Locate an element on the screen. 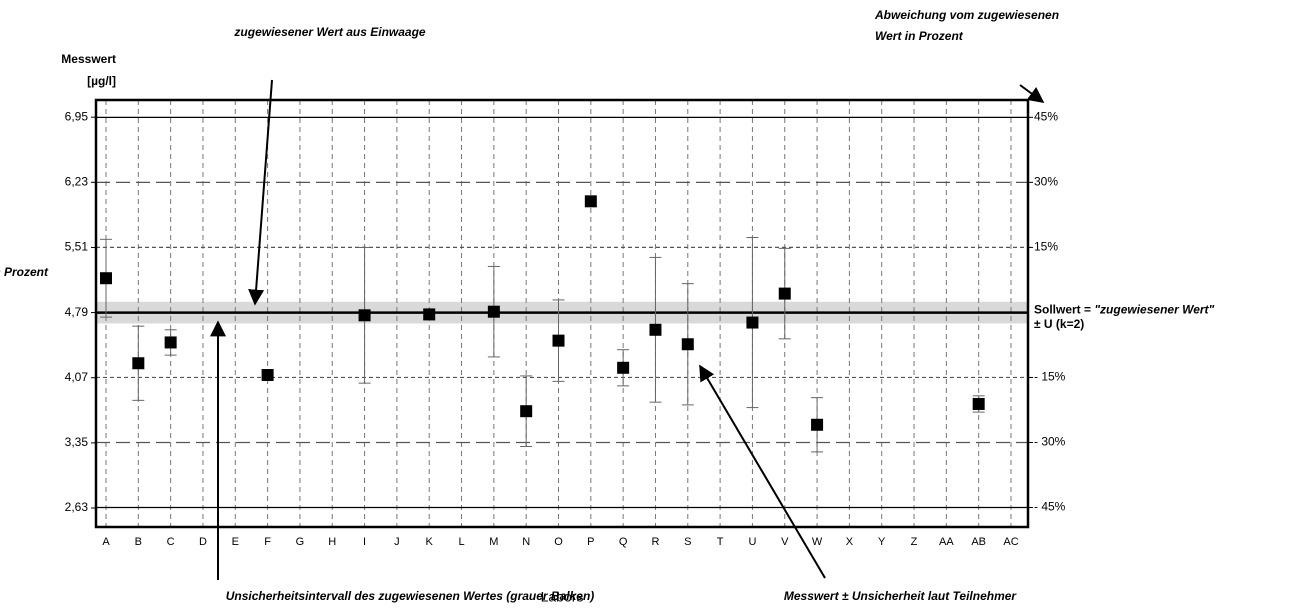  reference-label-part: Sollwert = is located at coordinates (1064, 310).